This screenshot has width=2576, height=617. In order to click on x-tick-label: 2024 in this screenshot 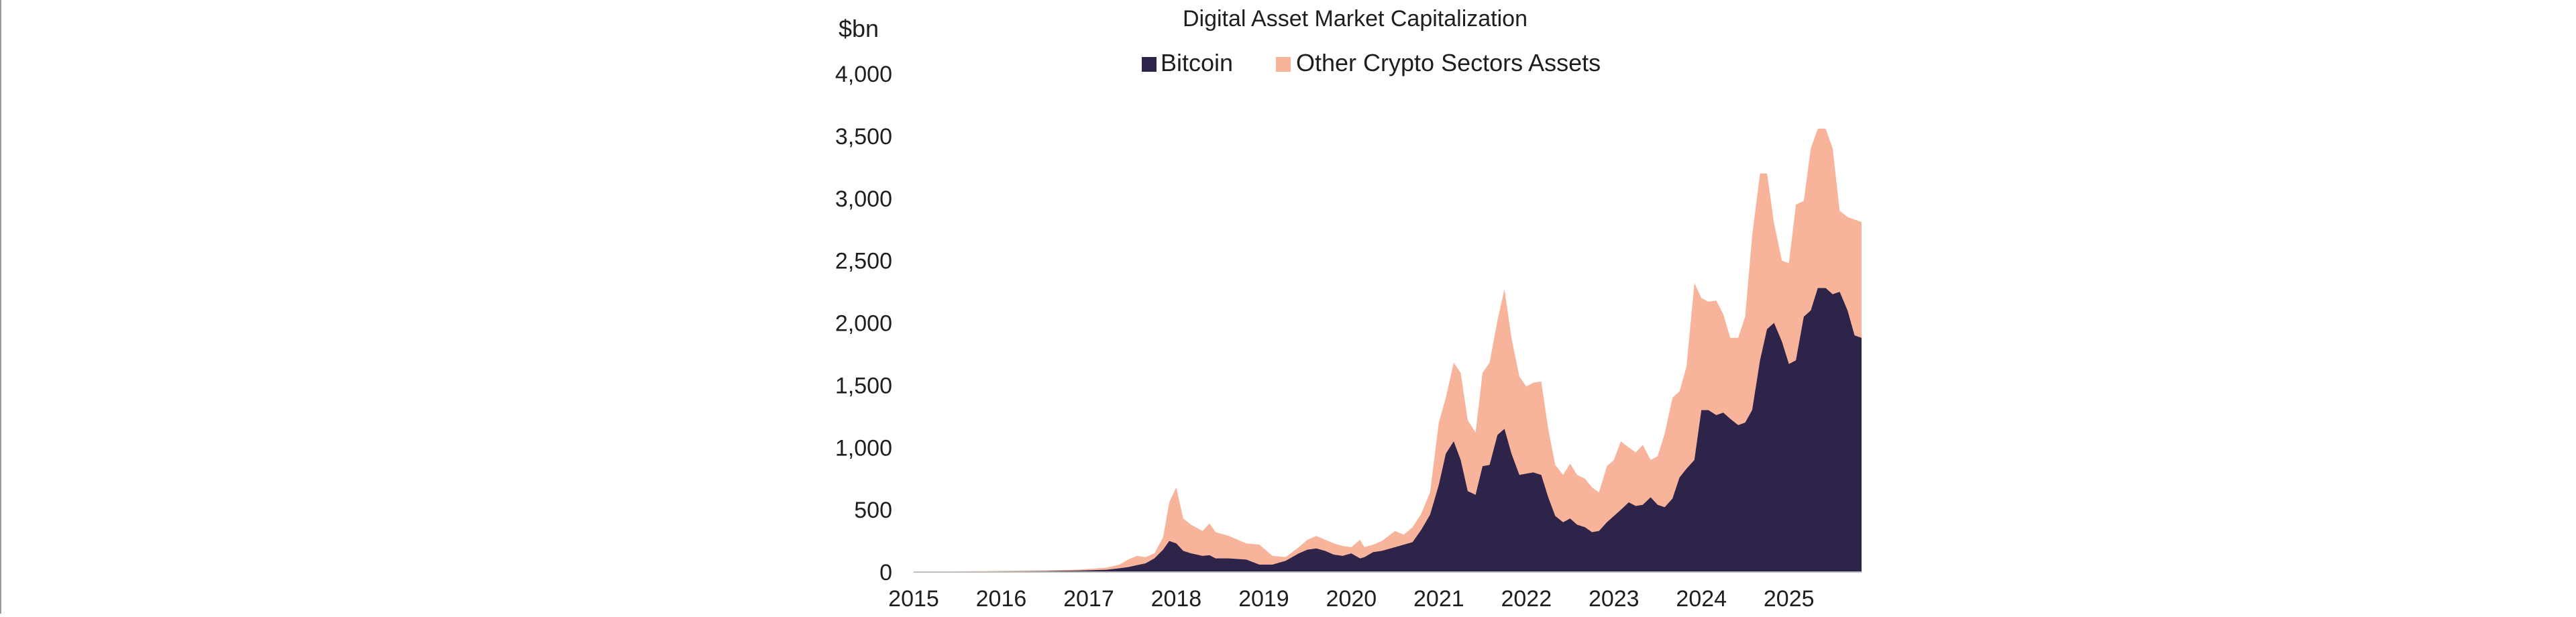, I will do `click(1701, 599)`.